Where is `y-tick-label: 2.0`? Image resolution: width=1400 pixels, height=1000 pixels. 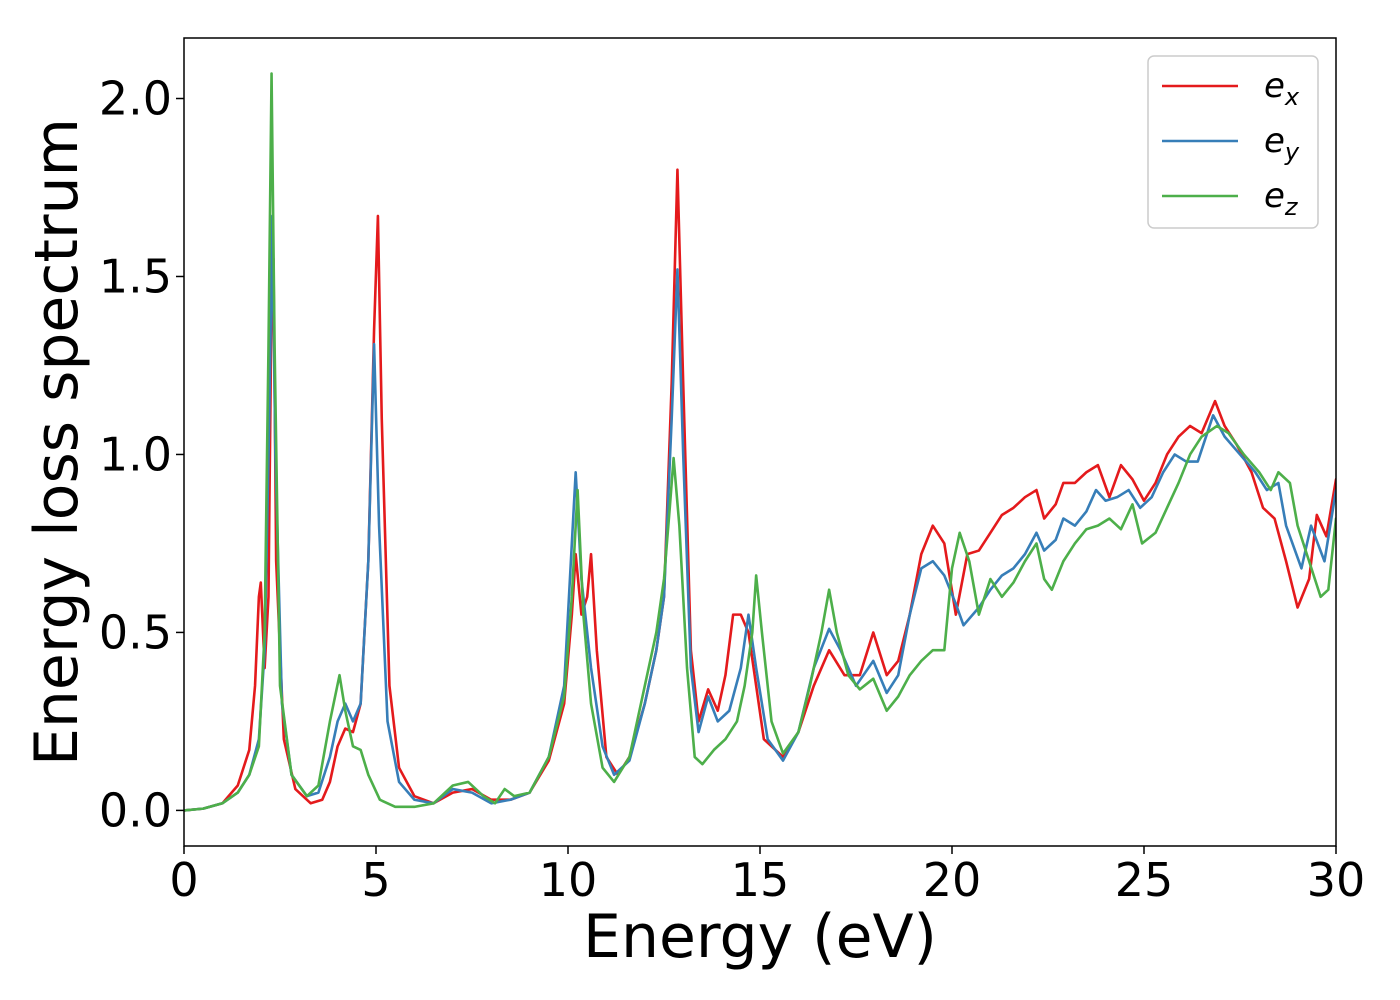
y-tick-label: 2.0 is located at coordinates (135, 99).